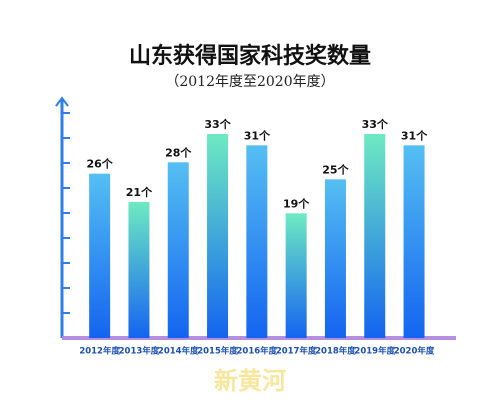  What do you see at coordinates (335, 169) in the screenshot?
I see `value-label: 25个` at bounding box center [335, 169].